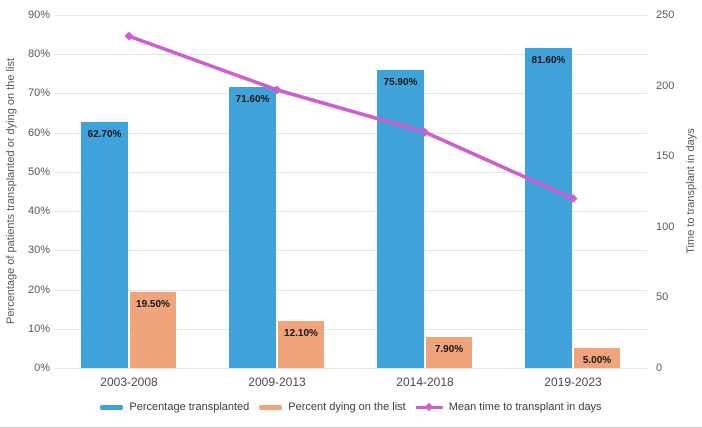 This screenshot has width=702, height=428. What do you see at coordinates (665, 15) in the screenshot?
I see `right-axis-tick: 250` at bounding box center [665, 15].